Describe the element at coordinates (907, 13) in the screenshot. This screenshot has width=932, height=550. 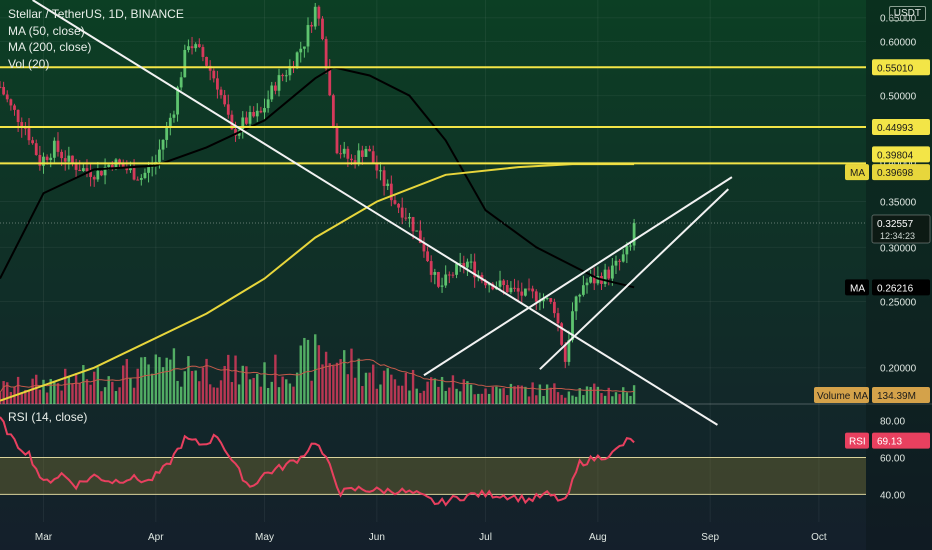
I see `currency-unit-button: USDT` at that location.